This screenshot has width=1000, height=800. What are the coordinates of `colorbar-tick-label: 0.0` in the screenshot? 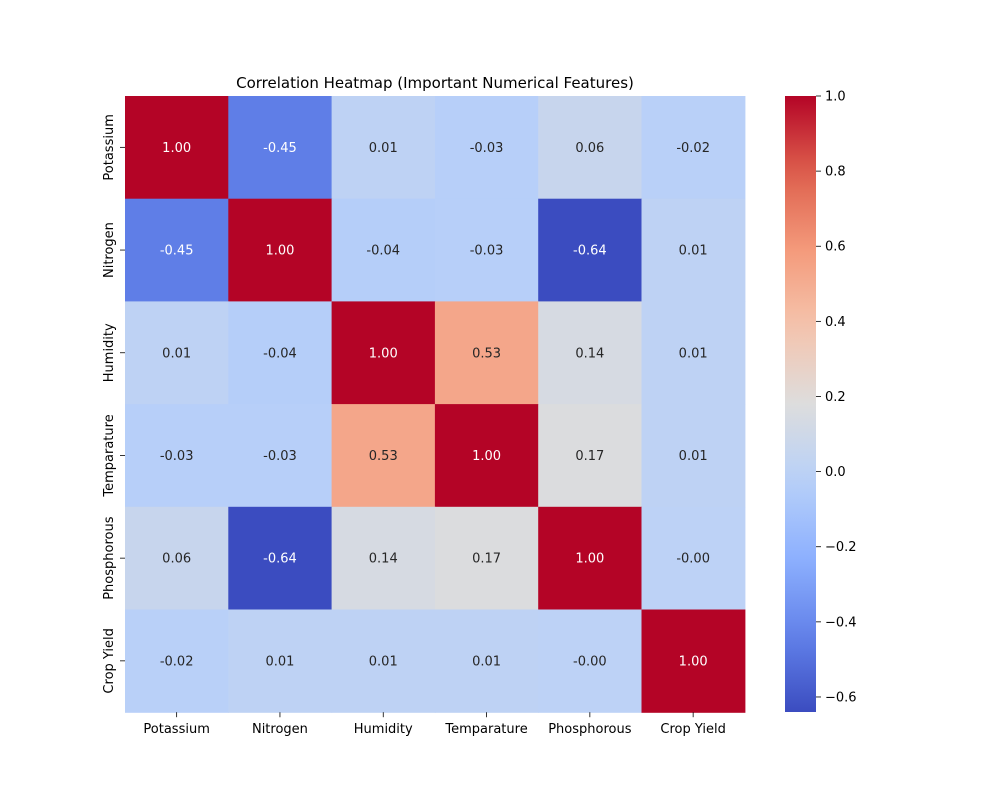 It's located at (835, 472).